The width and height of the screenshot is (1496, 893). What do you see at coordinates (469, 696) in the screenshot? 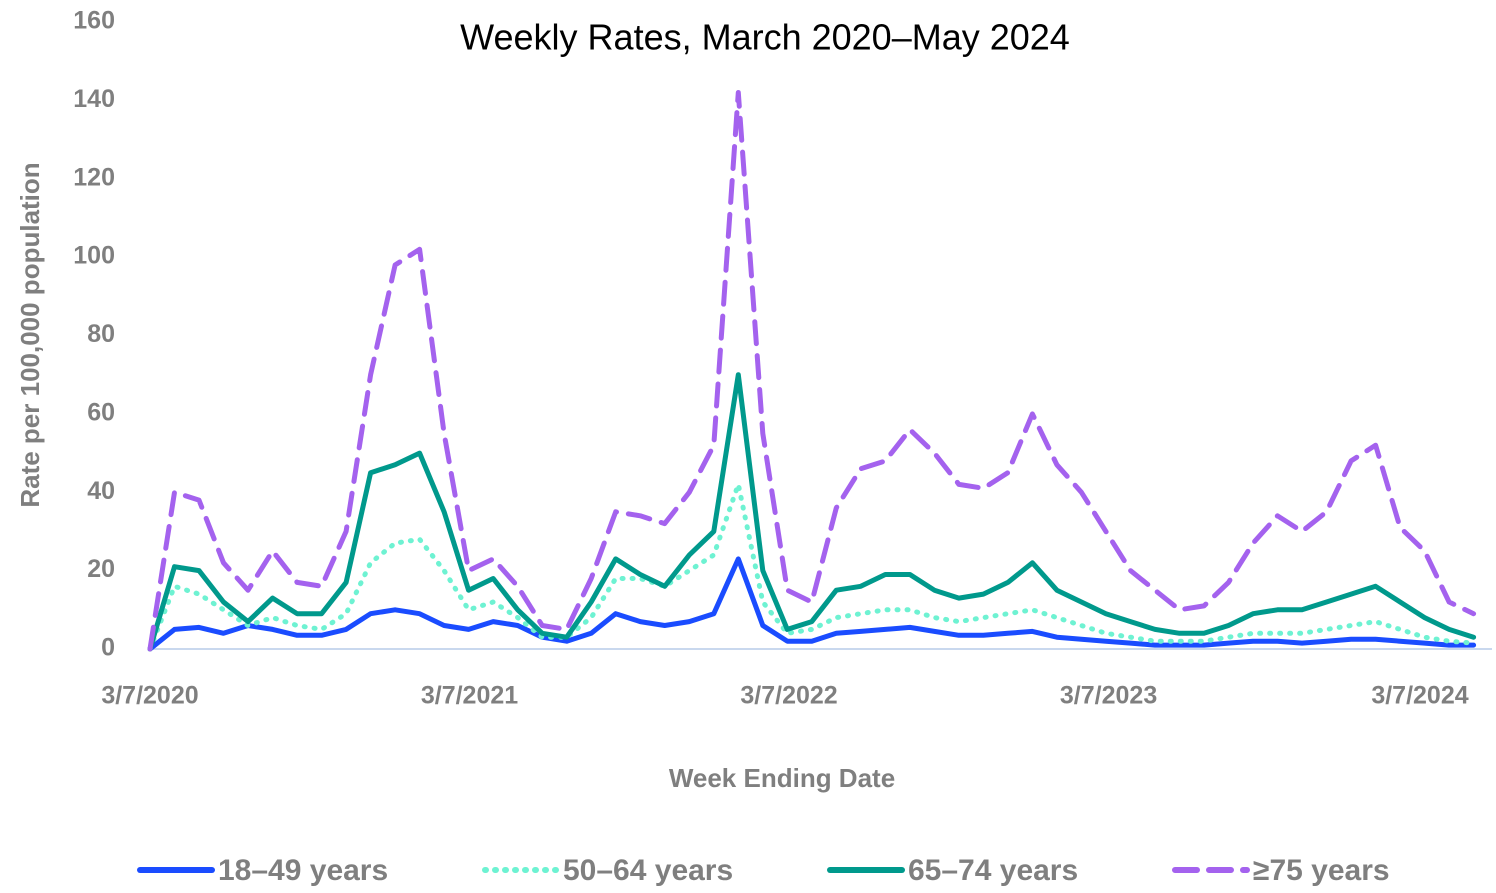
I see `x-tick-label: 3/7/2021` at bounding box center [469, 696].